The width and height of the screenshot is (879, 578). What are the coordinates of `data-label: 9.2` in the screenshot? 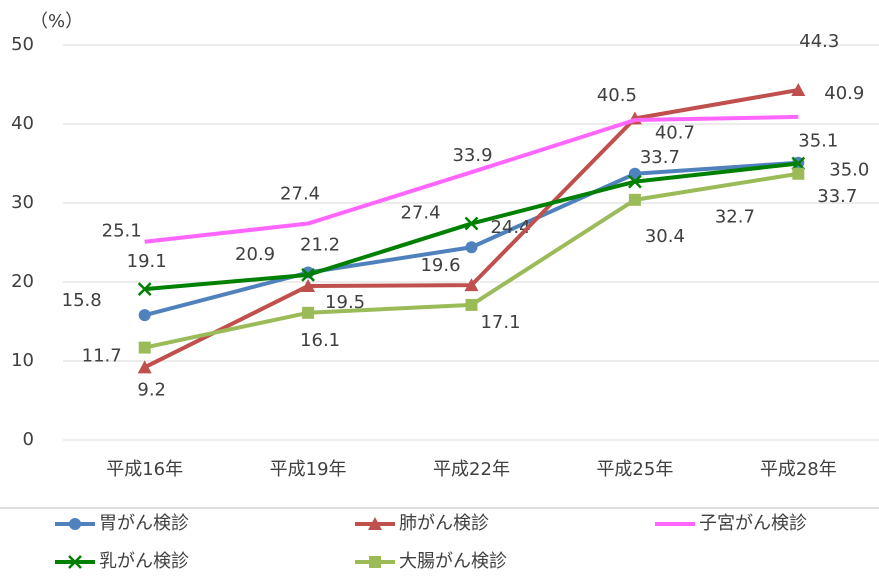 It's located at (151, 389).